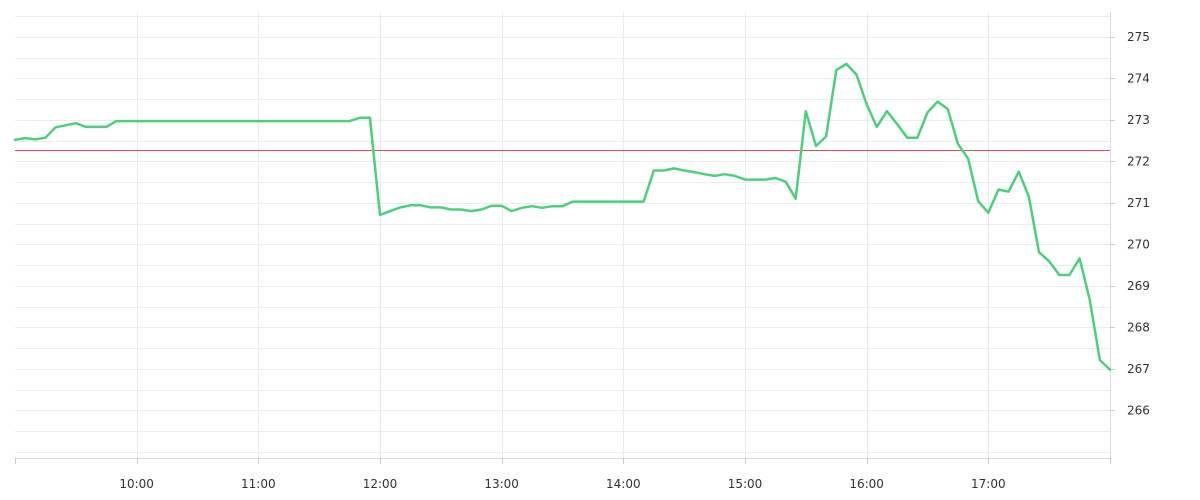 This screenshot has height=500, width=1200. Describe the element at coordinates (1138, 369) in the screenshot. I see `y-tick-label: 267` at that location.